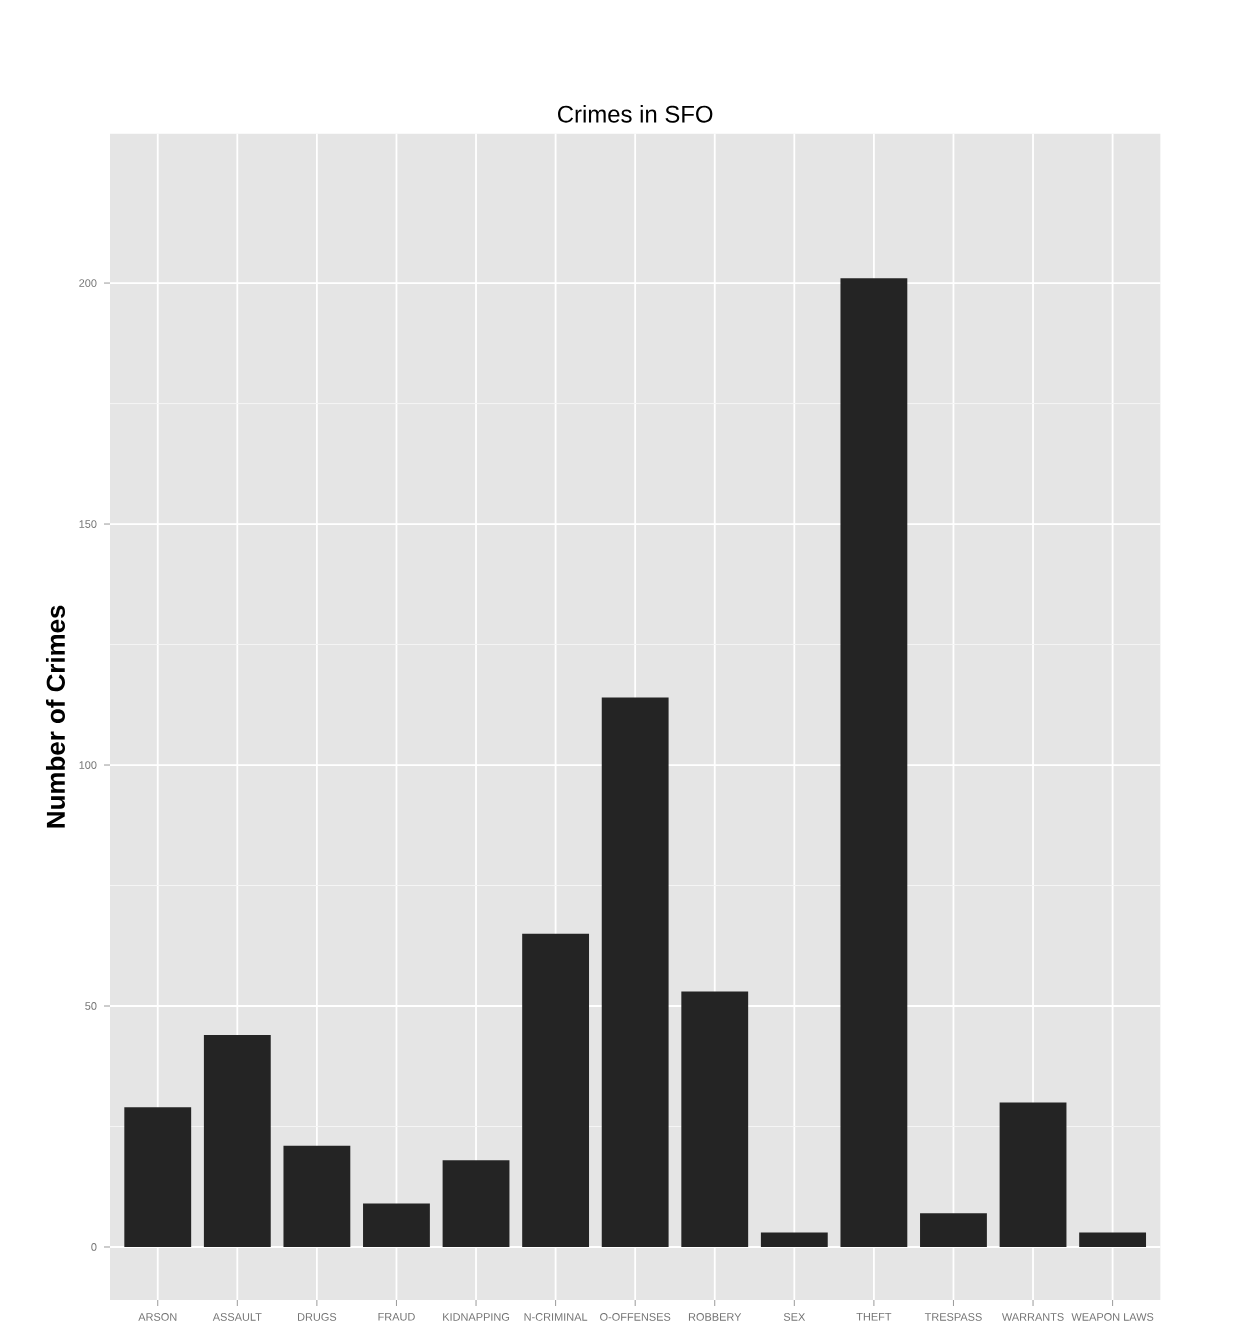 This screenshot has height=1324, width=1256. I want to click on chart-title: Crimes in SFO, so click(635, 114).